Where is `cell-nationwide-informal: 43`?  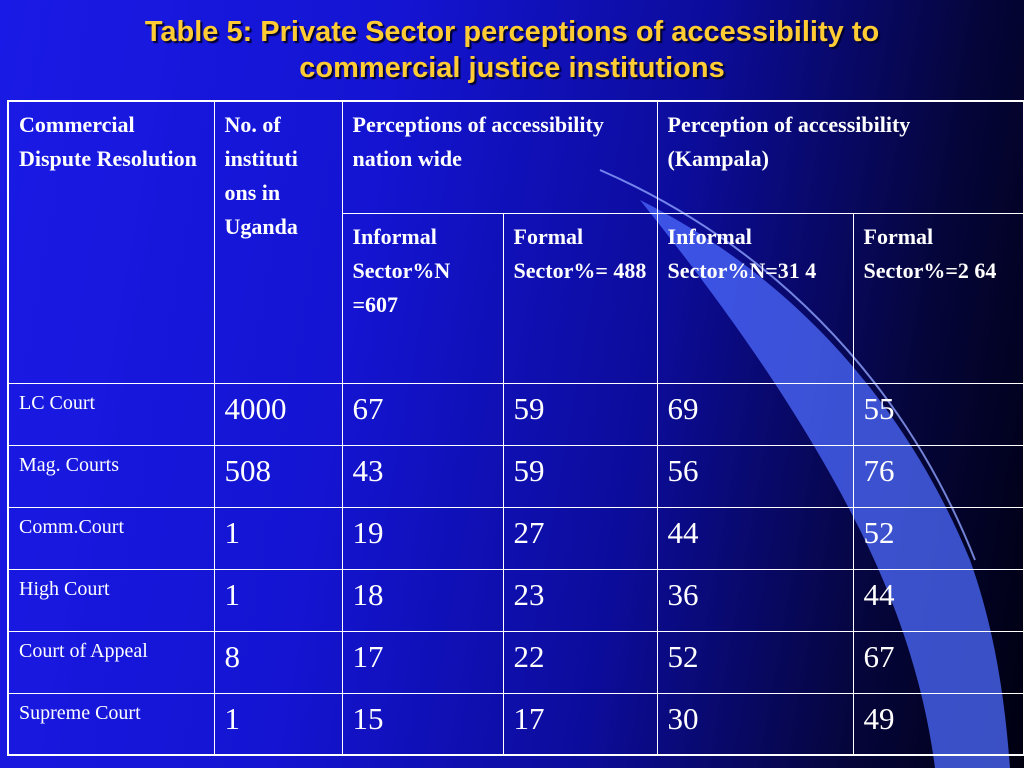 cell-nationwide-informal: 43 is located at coordinates (422, 476).